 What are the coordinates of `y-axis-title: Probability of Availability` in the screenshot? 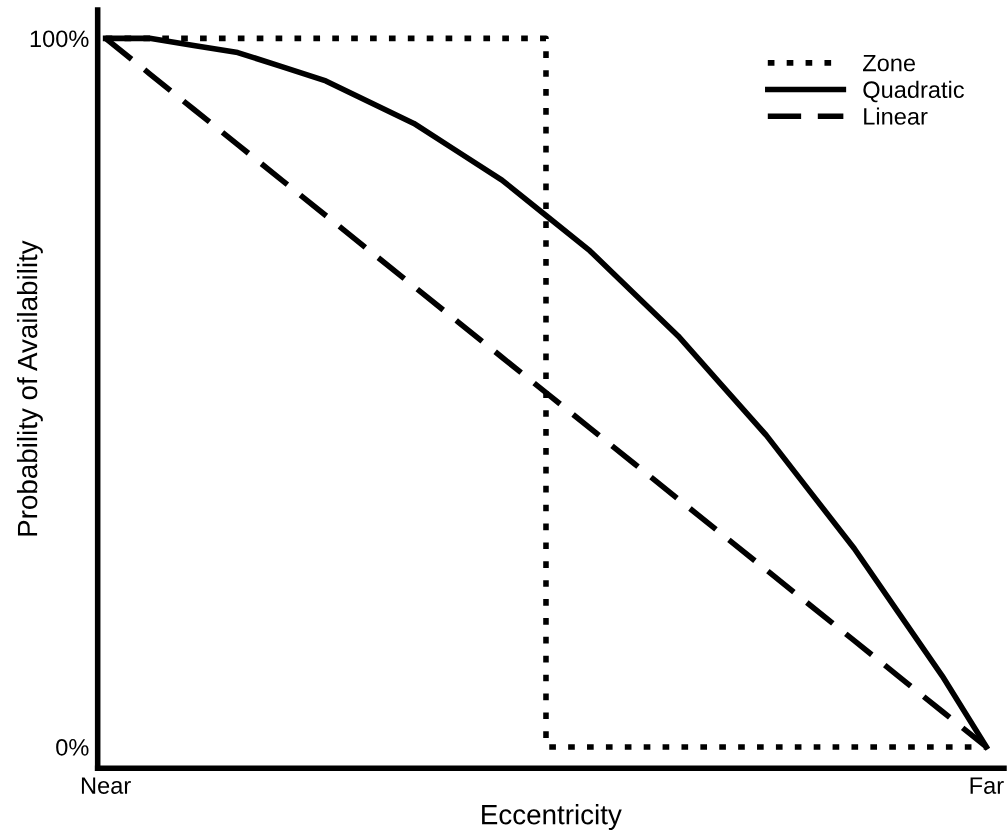 It's located at (29, 388).